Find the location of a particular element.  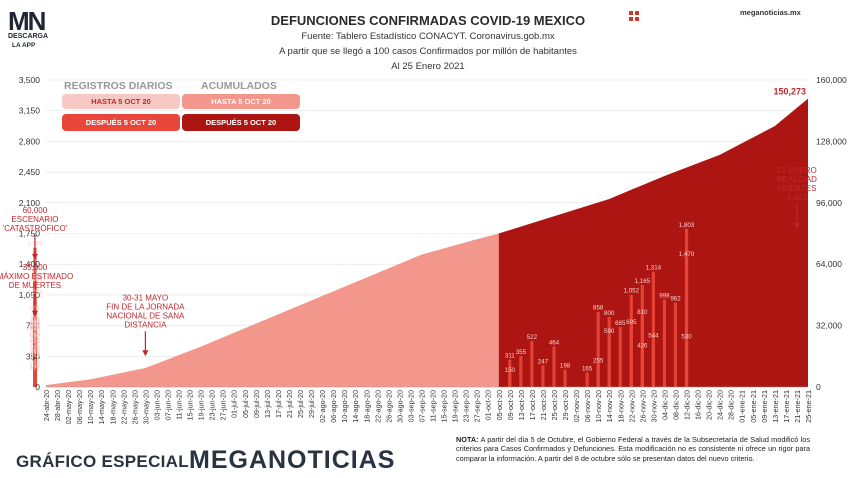

daily-data-label: 962 is located at coordinates (675, 299).